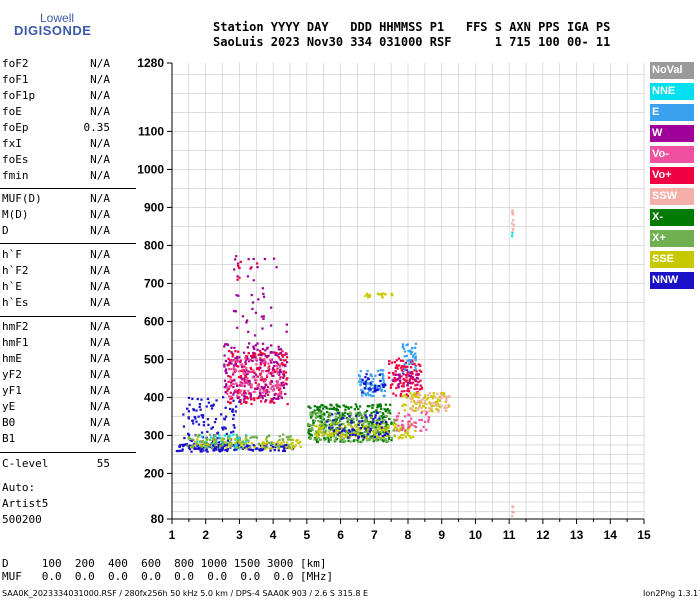 Image resolution: width=700 pixels, height=600 pixels. What do you see at coordinates (22, 198) in the screenshot?
I see `param-name: MUF(D)` at bounding box center [22, 198].